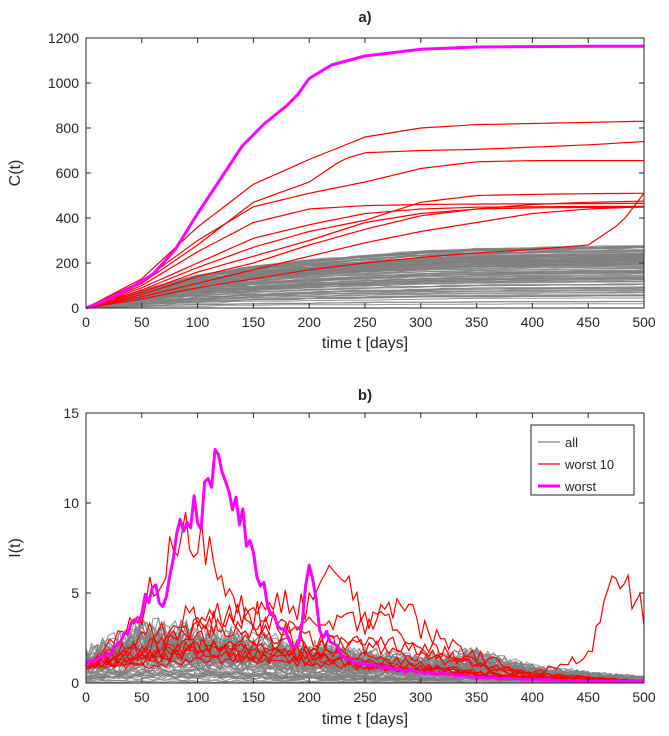  What do you see at coordinates (63, 83) in the screenshot?
I see `y-tick-label: 1000` at bounding box center [63, 83].